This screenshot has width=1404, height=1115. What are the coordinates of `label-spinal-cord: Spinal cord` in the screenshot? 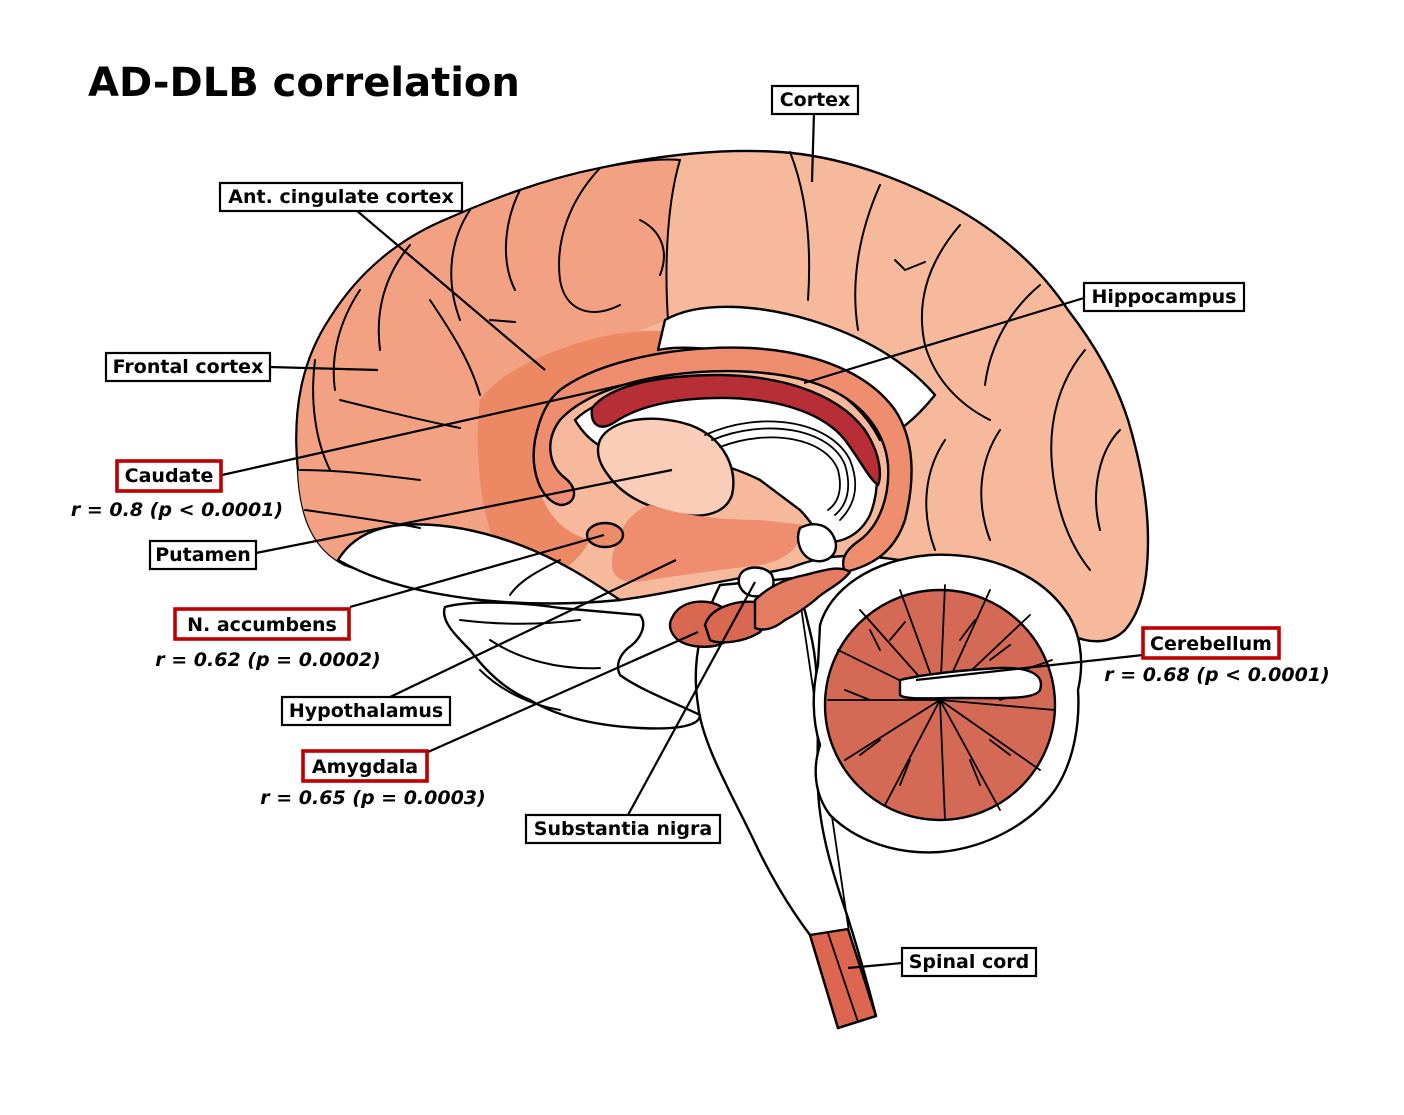 It's located at (969, 962).